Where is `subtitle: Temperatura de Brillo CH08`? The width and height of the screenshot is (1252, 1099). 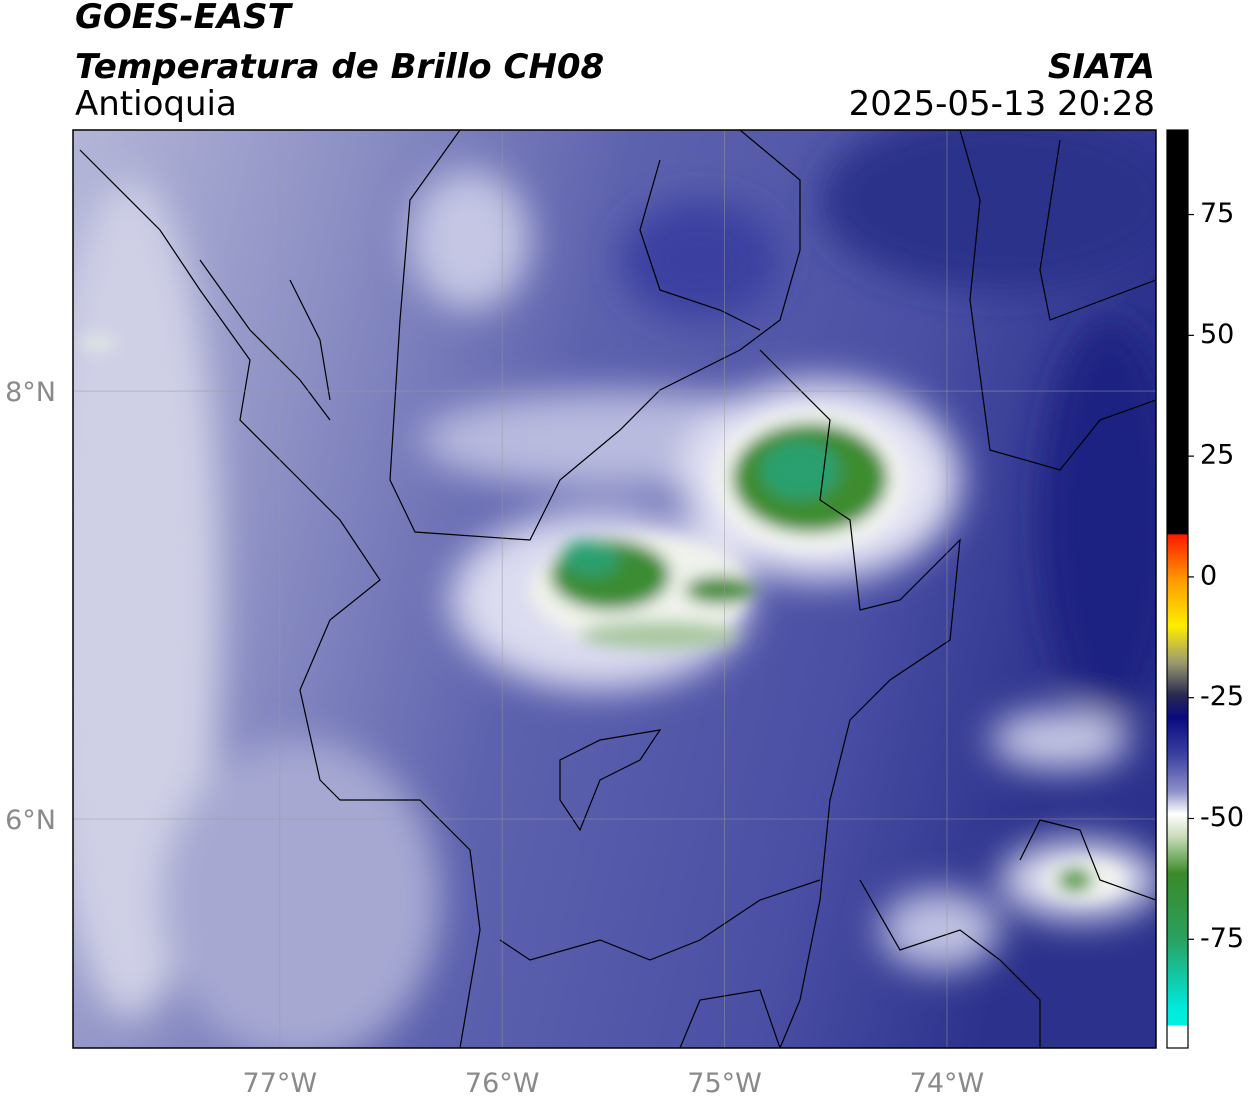
subtitle: Temperatura de Brillo CH08 is located at coordinates (339, 67).